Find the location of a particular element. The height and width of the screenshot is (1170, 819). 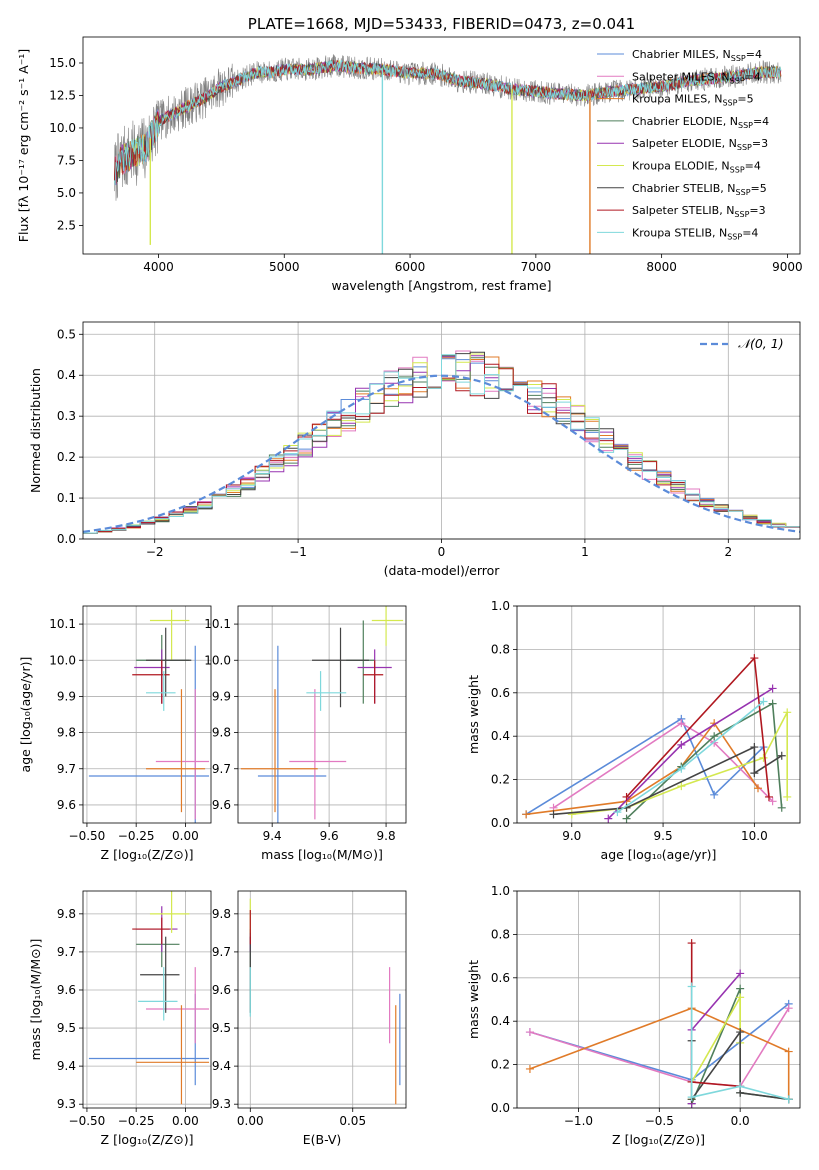

x-tick-label: −1 is located at coordinates (298, 552).